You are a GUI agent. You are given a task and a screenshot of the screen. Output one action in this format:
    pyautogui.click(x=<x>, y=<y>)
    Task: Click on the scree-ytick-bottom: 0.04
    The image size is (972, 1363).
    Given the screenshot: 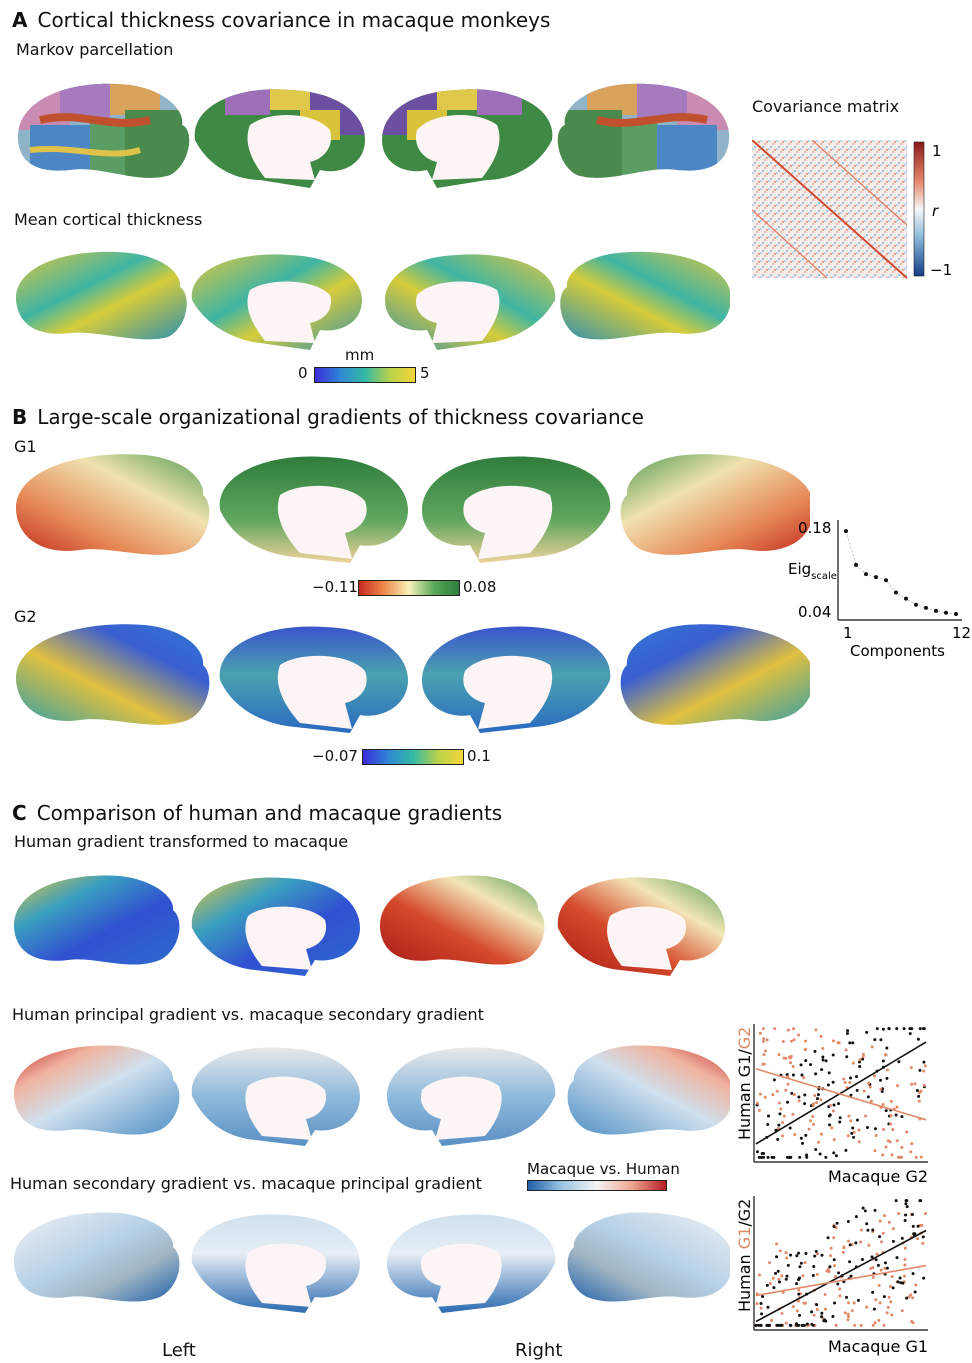 What is the action you would take?
    pyautogui.click(x=814, y=612)
    